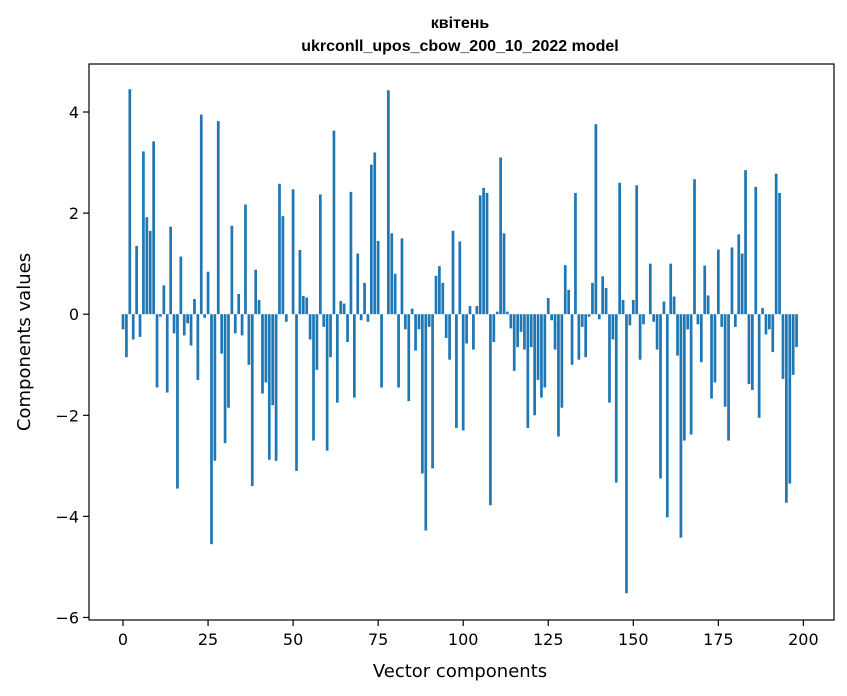 The width and height of the screenshot is (847, 696). What do you see at coordinates (803, 639) in the screenshot?
I see `x-tick-label: 200` at bounding box center [803, 639].